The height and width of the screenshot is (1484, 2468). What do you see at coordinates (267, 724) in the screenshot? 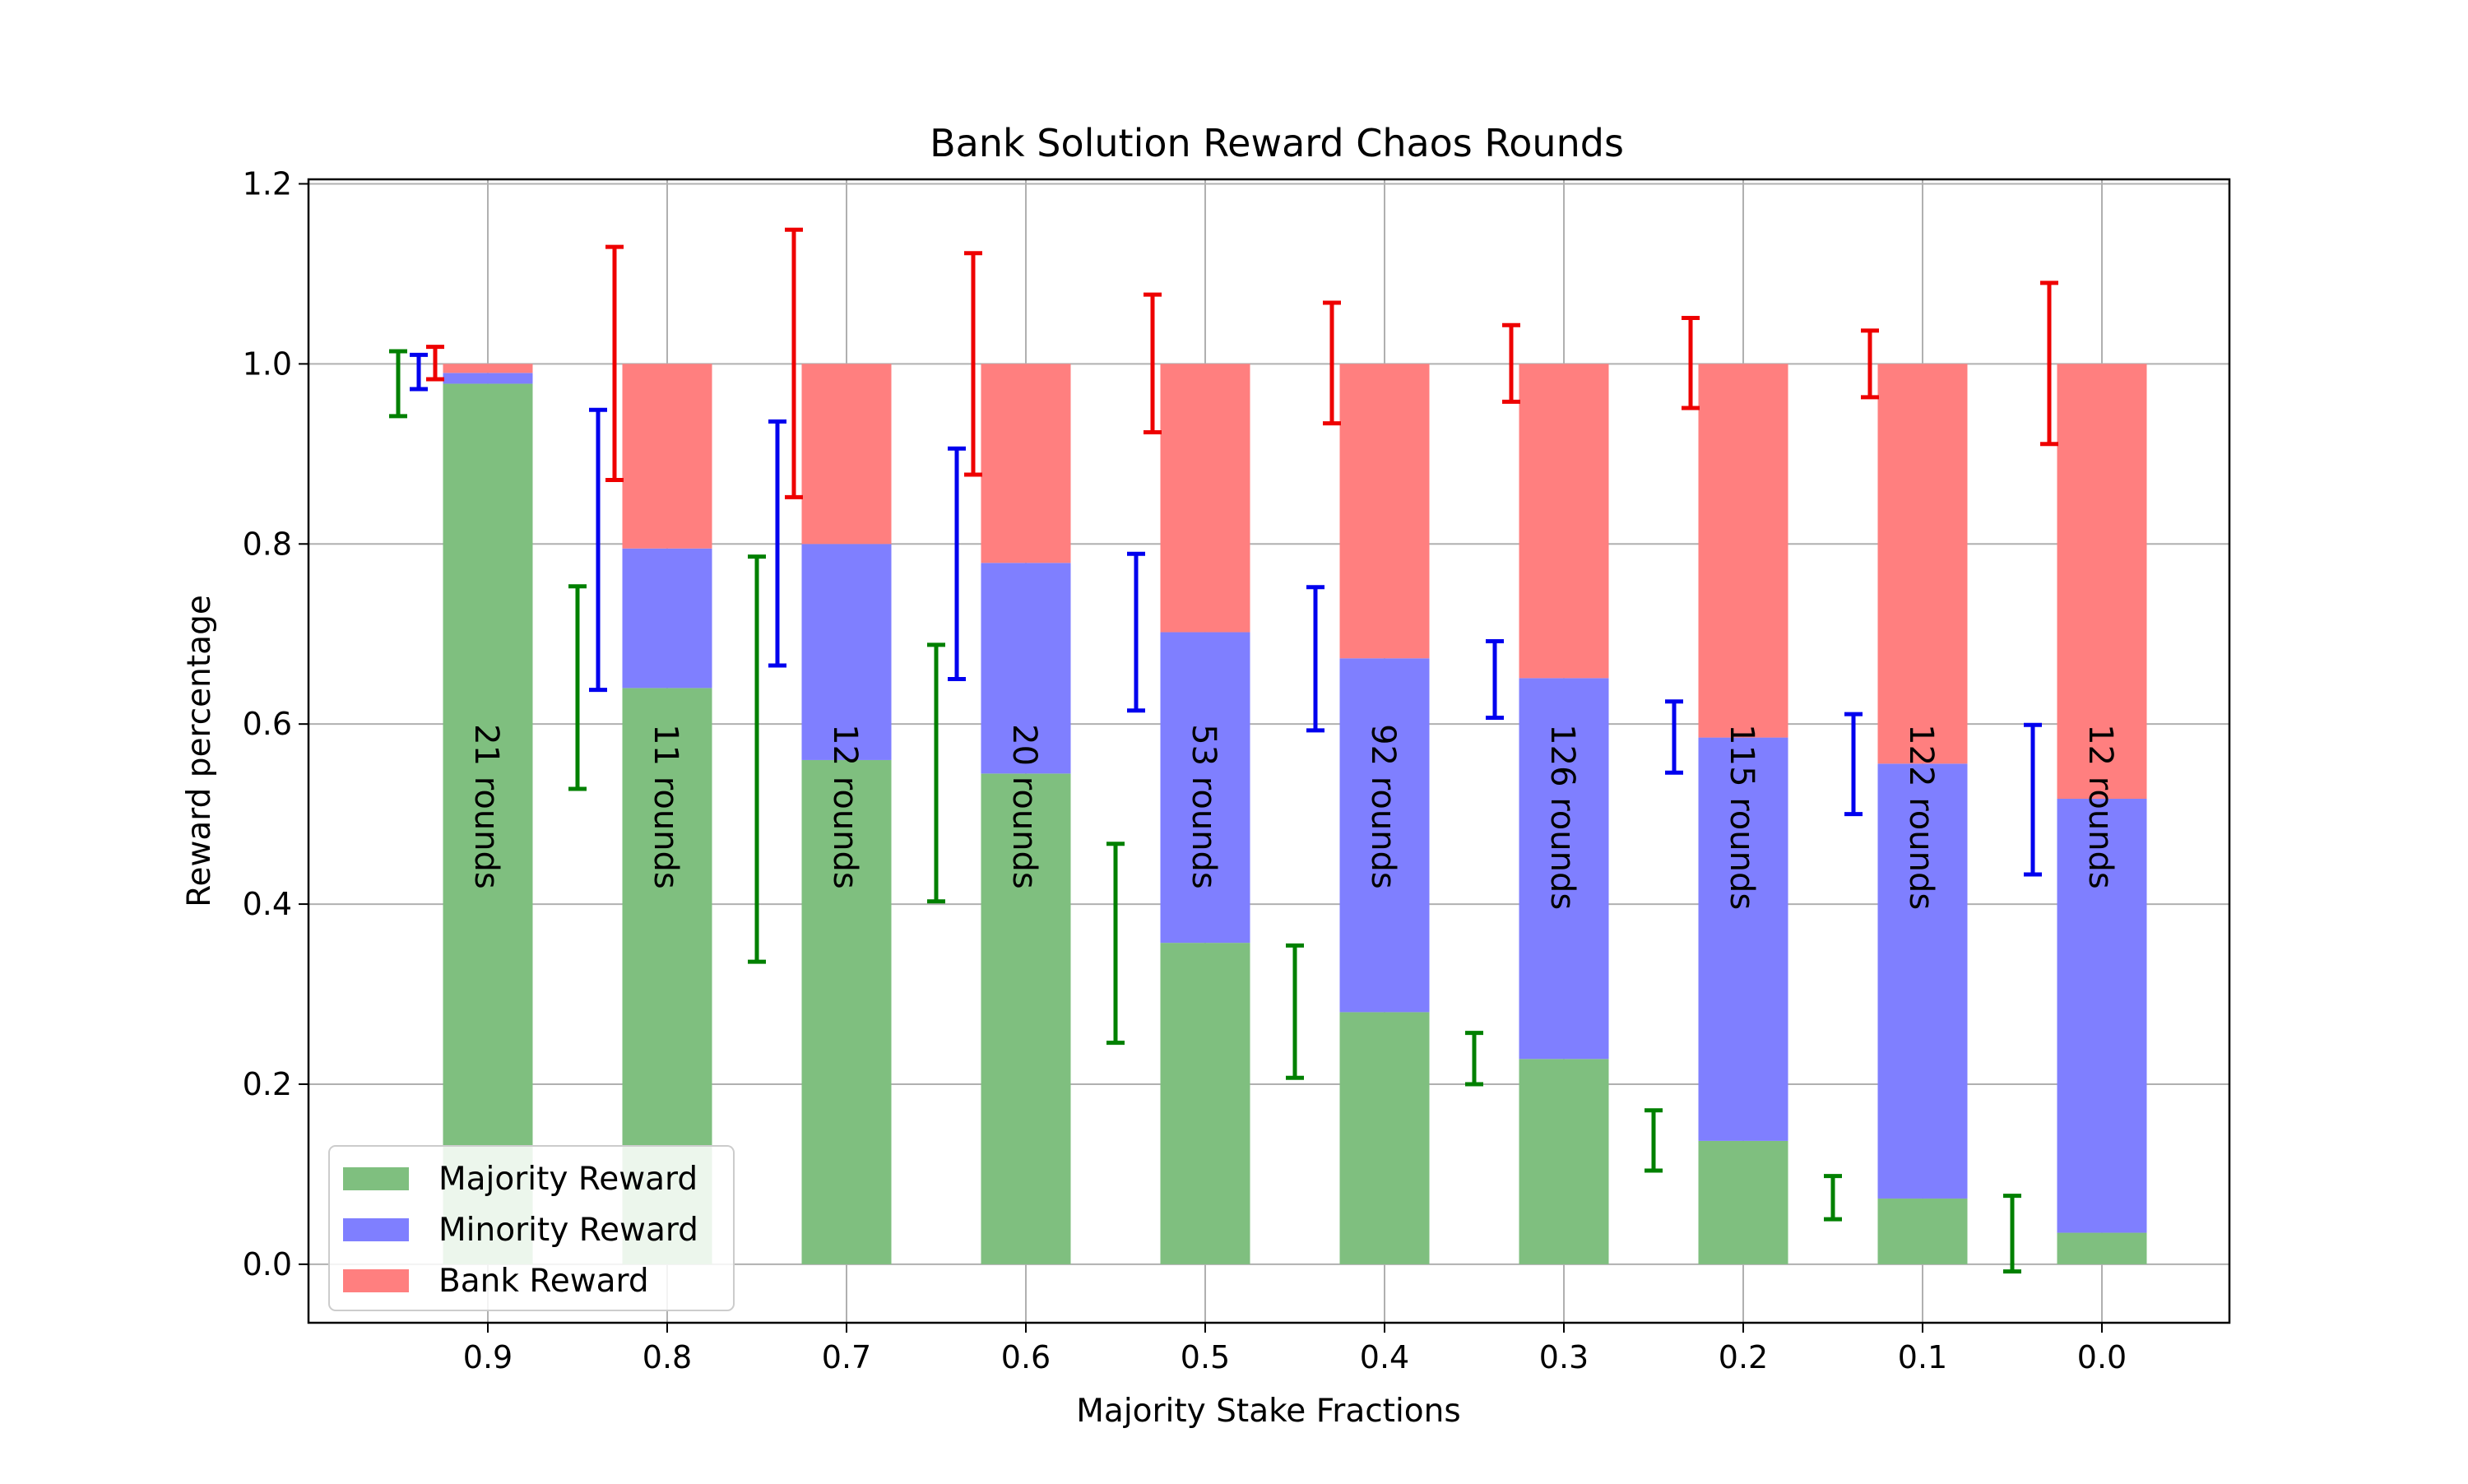
I see `y-tick-label: 0.6` at bounding box center [267, 724].